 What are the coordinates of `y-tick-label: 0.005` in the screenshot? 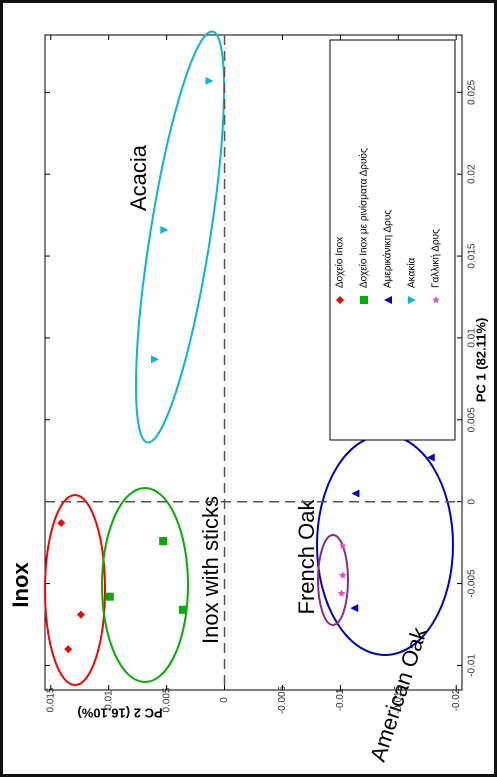 It's located at (166, 699).